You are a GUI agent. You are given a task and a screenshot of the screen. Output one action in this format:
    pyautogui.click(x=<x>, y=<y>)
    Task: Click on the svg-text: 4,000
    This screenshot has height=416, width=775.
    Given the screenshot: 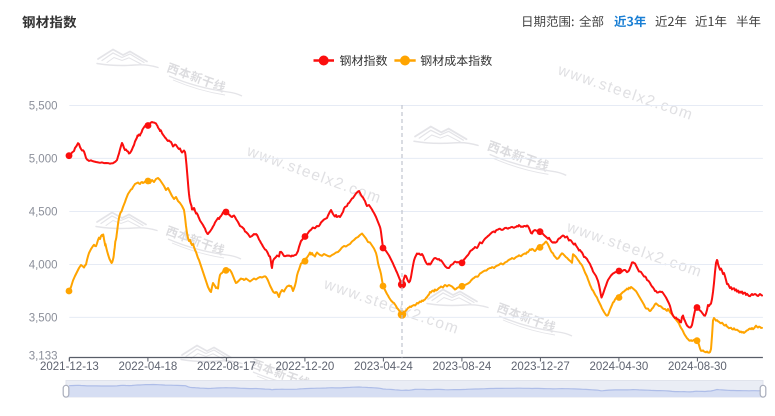 What is the action you would take?
    pyautogui.click(x=43, y=266)
    